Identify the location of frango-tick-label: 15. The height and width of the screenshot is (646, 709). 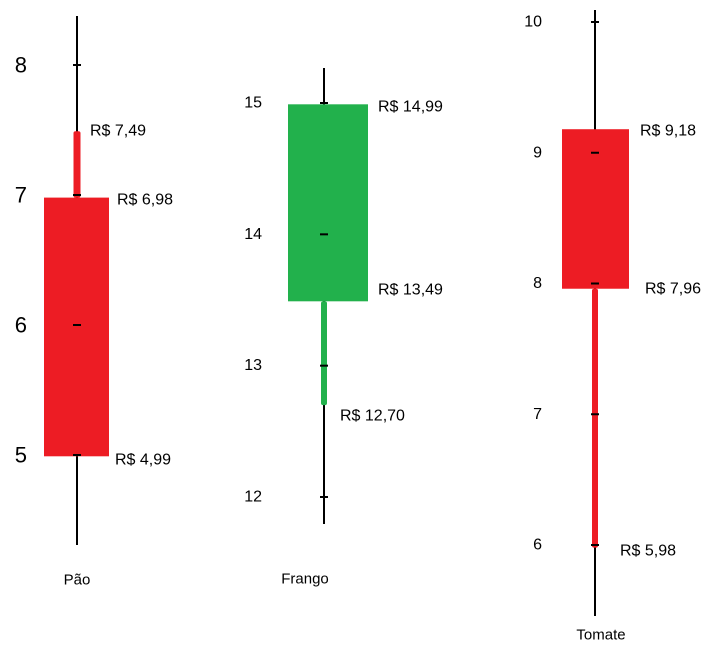
(253, 103).